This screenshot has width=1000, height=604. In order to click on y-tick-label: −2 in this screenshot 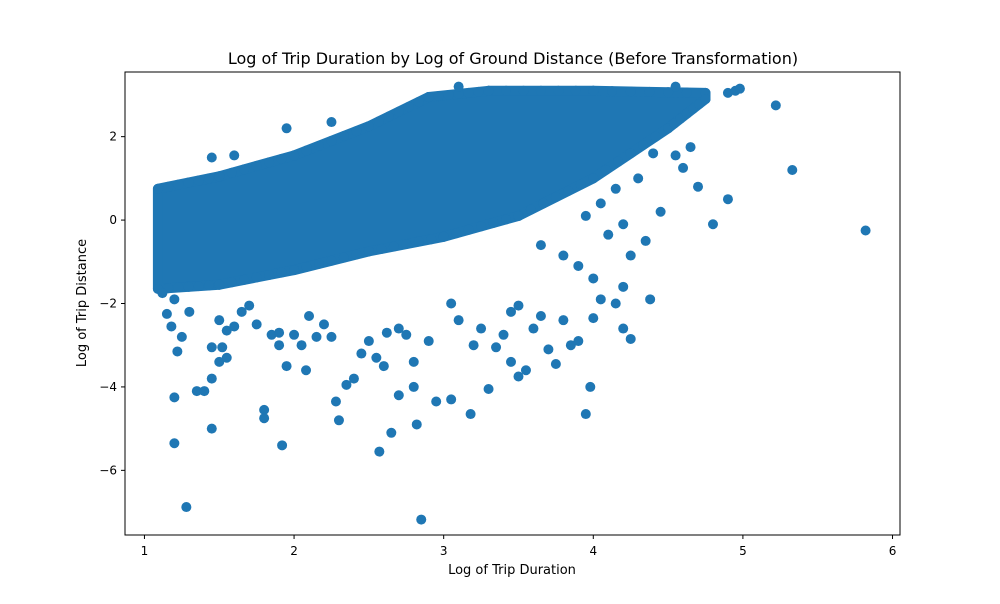, I will do `click(108, 304)`.